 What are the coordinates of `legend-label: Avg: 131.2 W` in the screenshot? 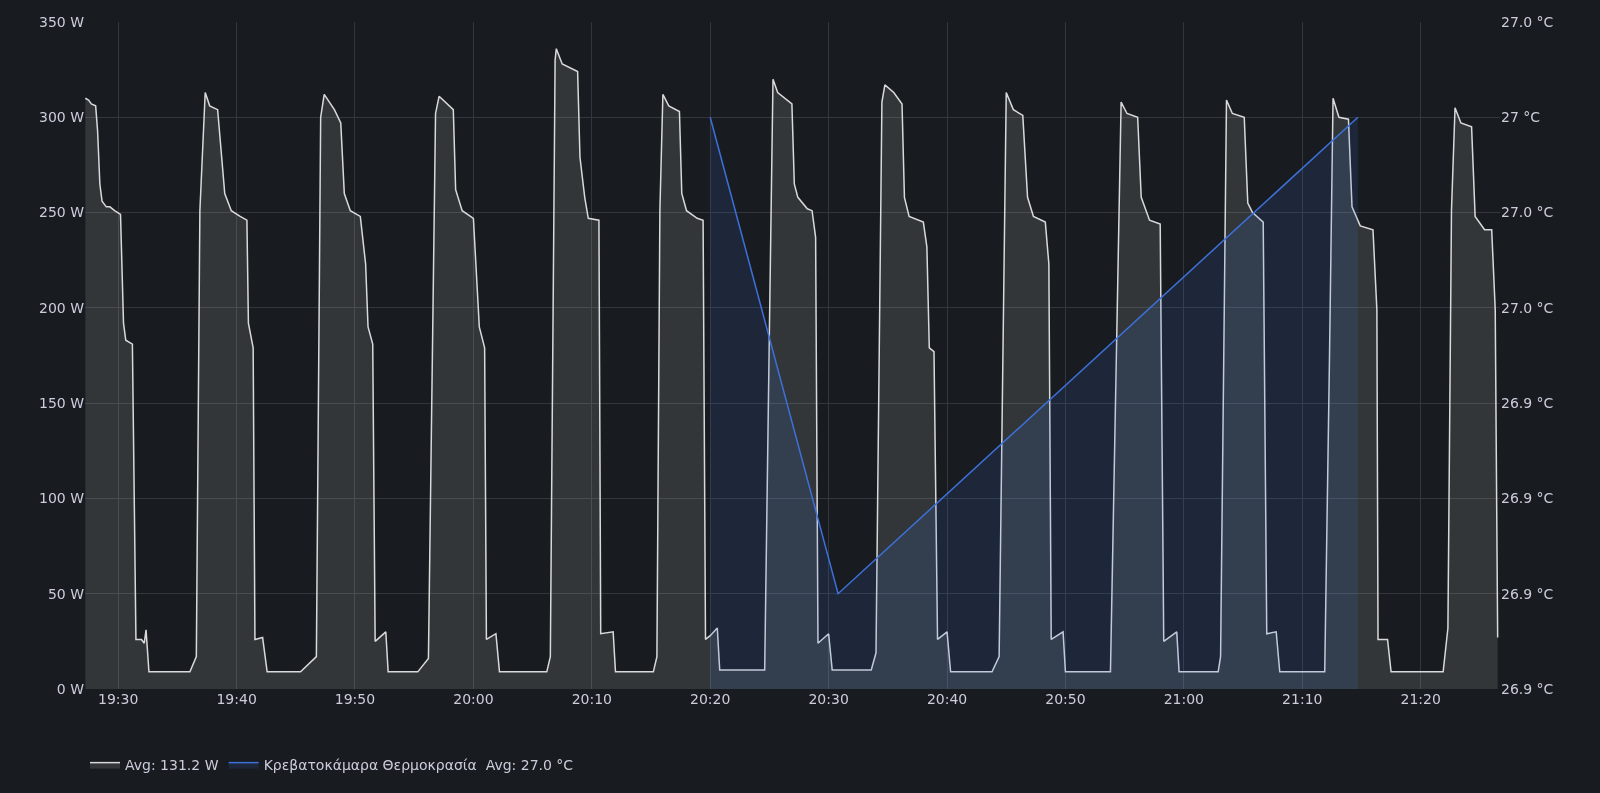 It's located at (172, 765).